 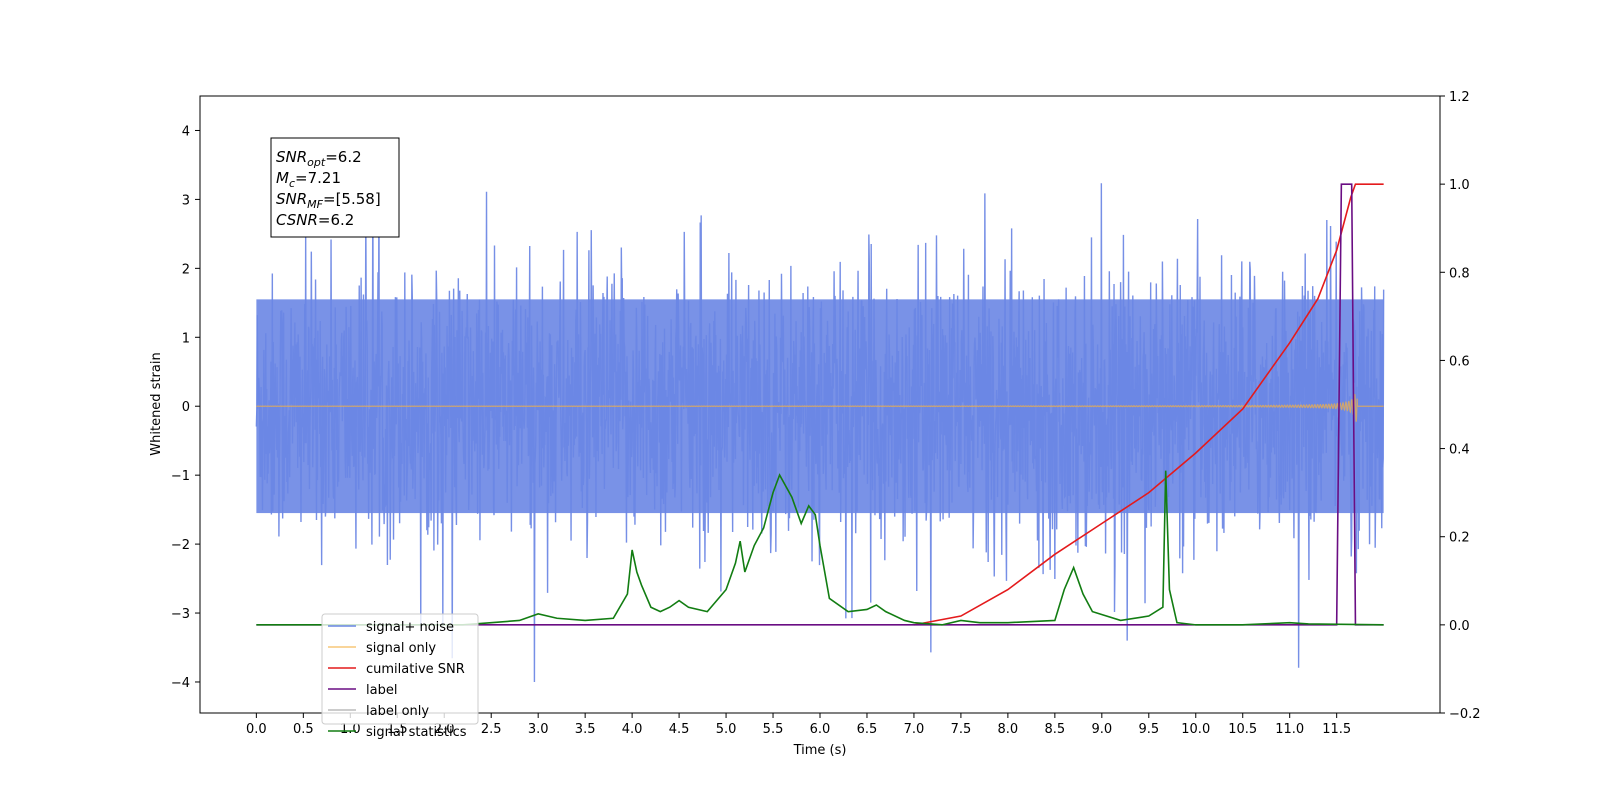 What do you see at coordinates (1242, 729) in the screenshot?
I see `x-tick-label: 10.5` at bounding box center [1242, 729].